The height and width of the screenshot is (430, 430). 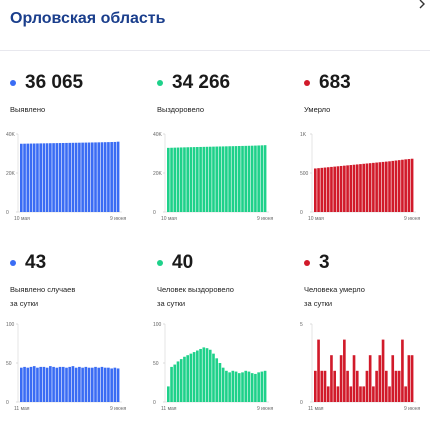 What do you see at coordinates (422, 5) in the screenshot?
I see `chevron-right-icon` at bounding box center [422, 5].